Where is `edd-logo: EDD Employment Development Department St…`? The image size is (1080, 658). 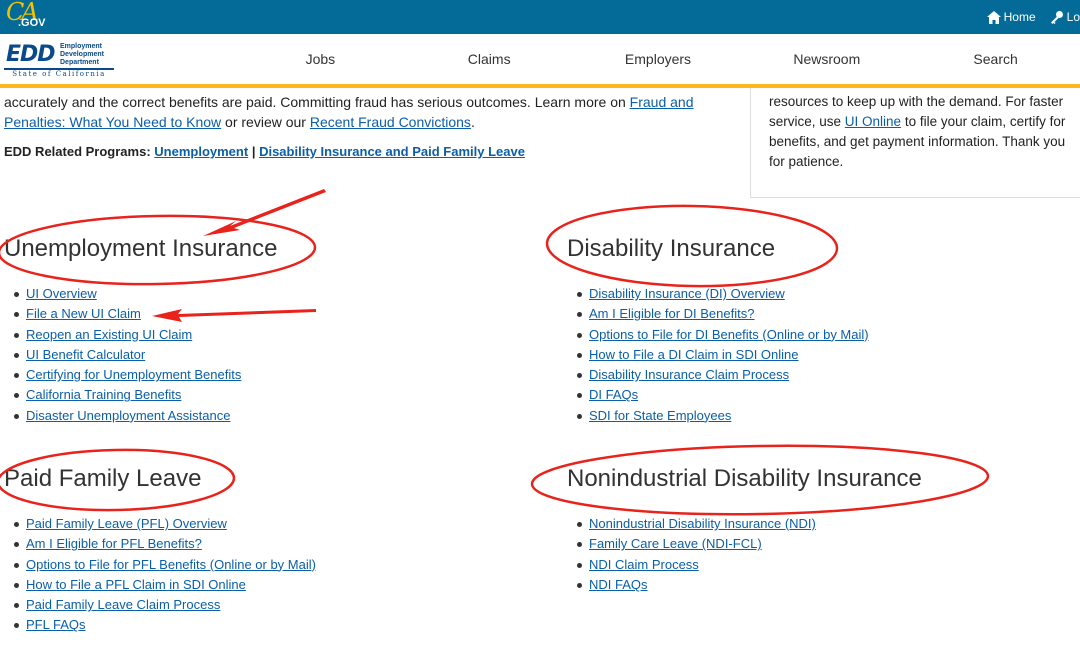 edd-logo: EDD Employment Development Department St… is located at coordinates (60, 60).